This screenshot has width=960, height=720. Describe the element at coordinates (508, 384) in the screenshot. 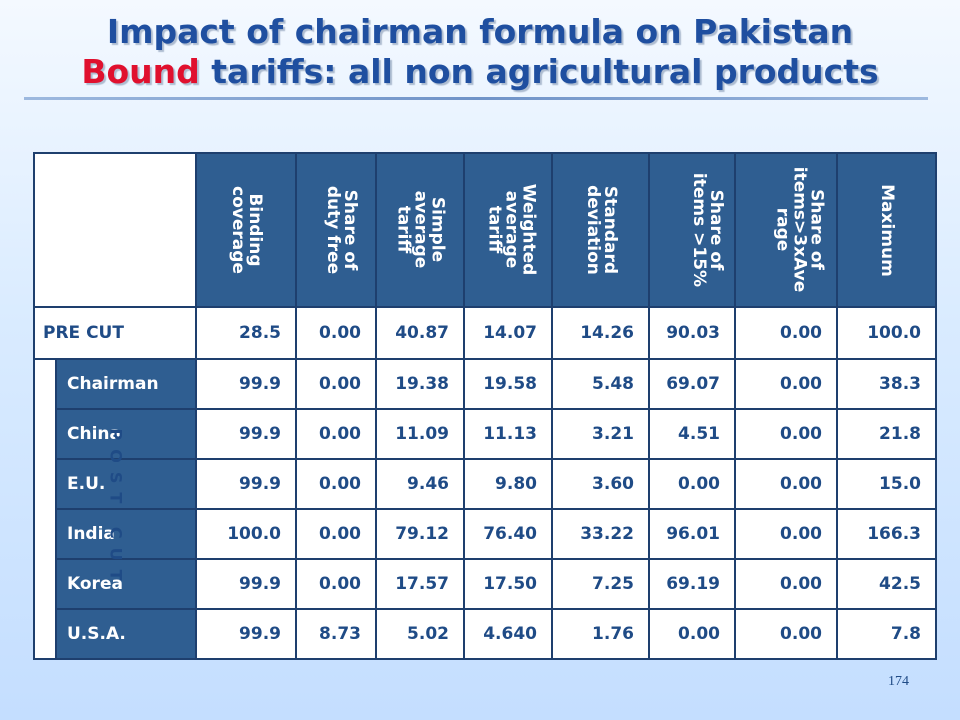

I see `table-cell: 19.58` at that location.